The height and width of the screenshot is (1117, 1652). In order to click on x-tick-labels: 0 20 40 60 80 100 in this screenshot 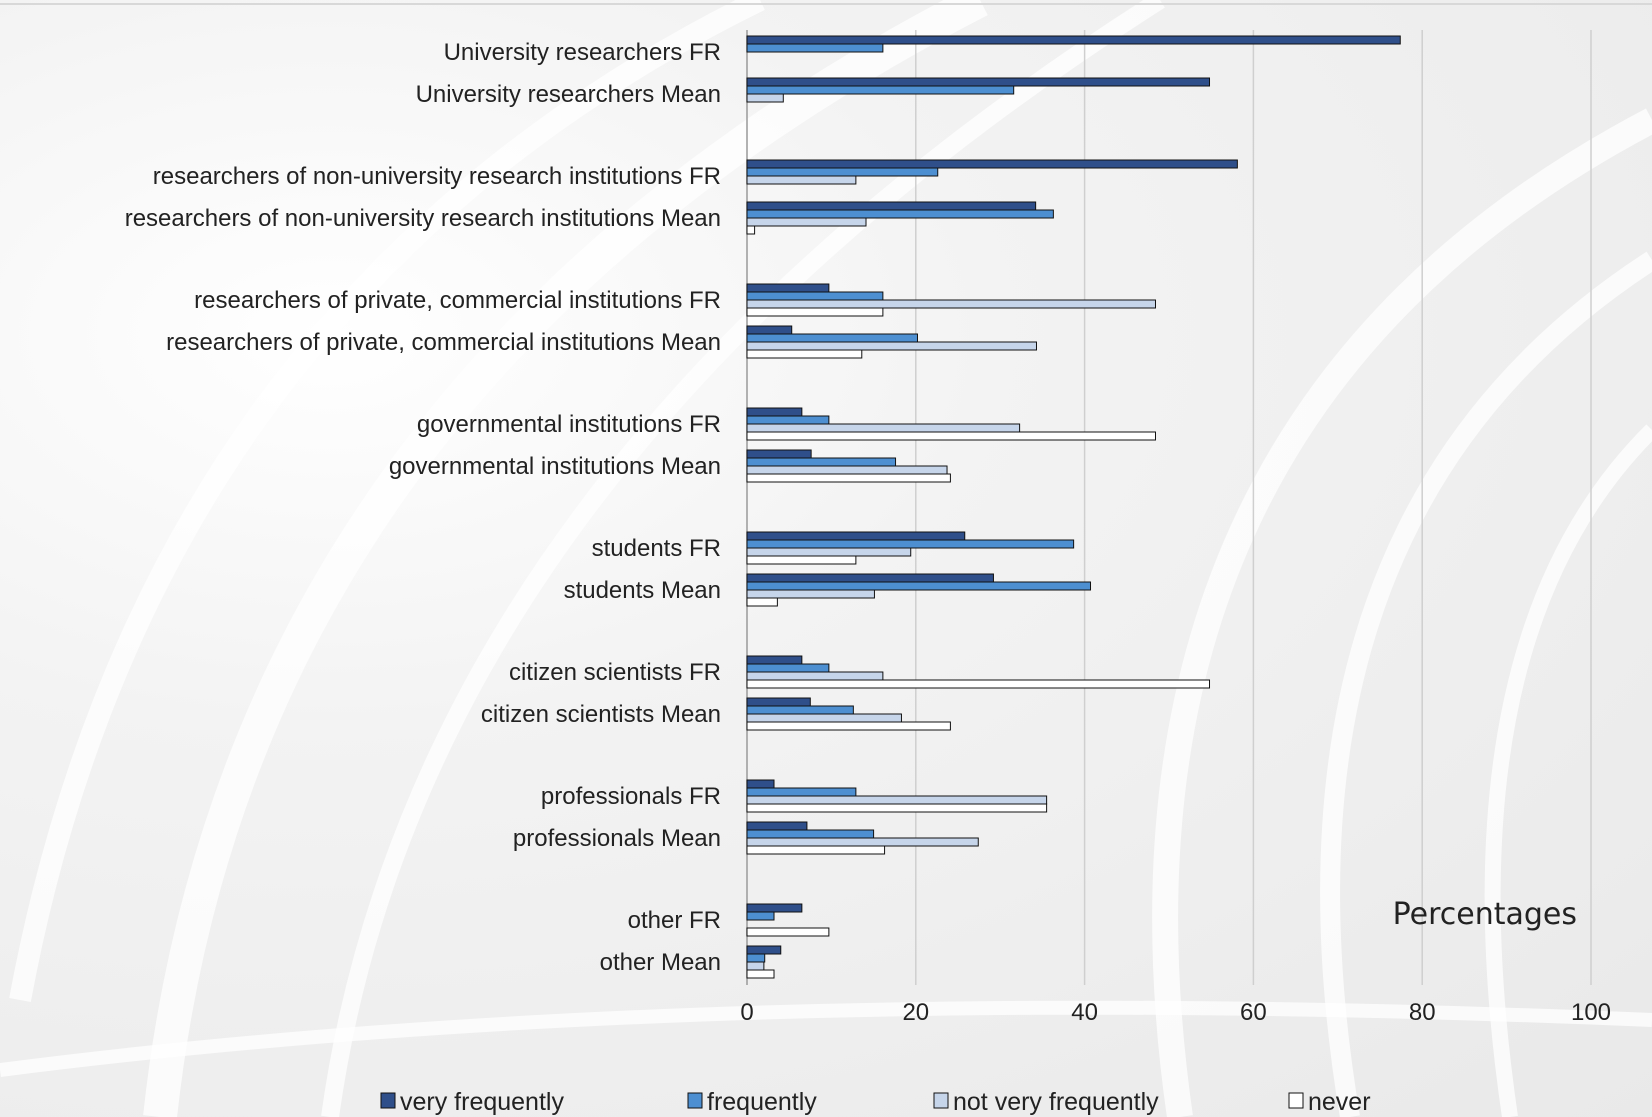, I will do `click(1175, 1012)`.